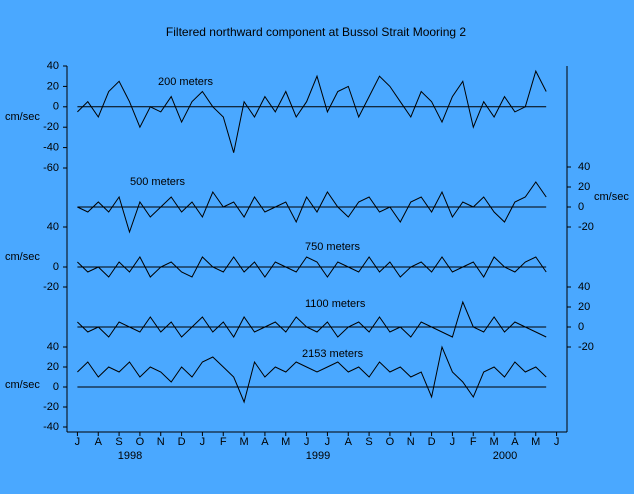  What do you see at coordinates (51, 168) in the screenshot?
I see `y-tick-label: -60` at bounding box center [51, 168].